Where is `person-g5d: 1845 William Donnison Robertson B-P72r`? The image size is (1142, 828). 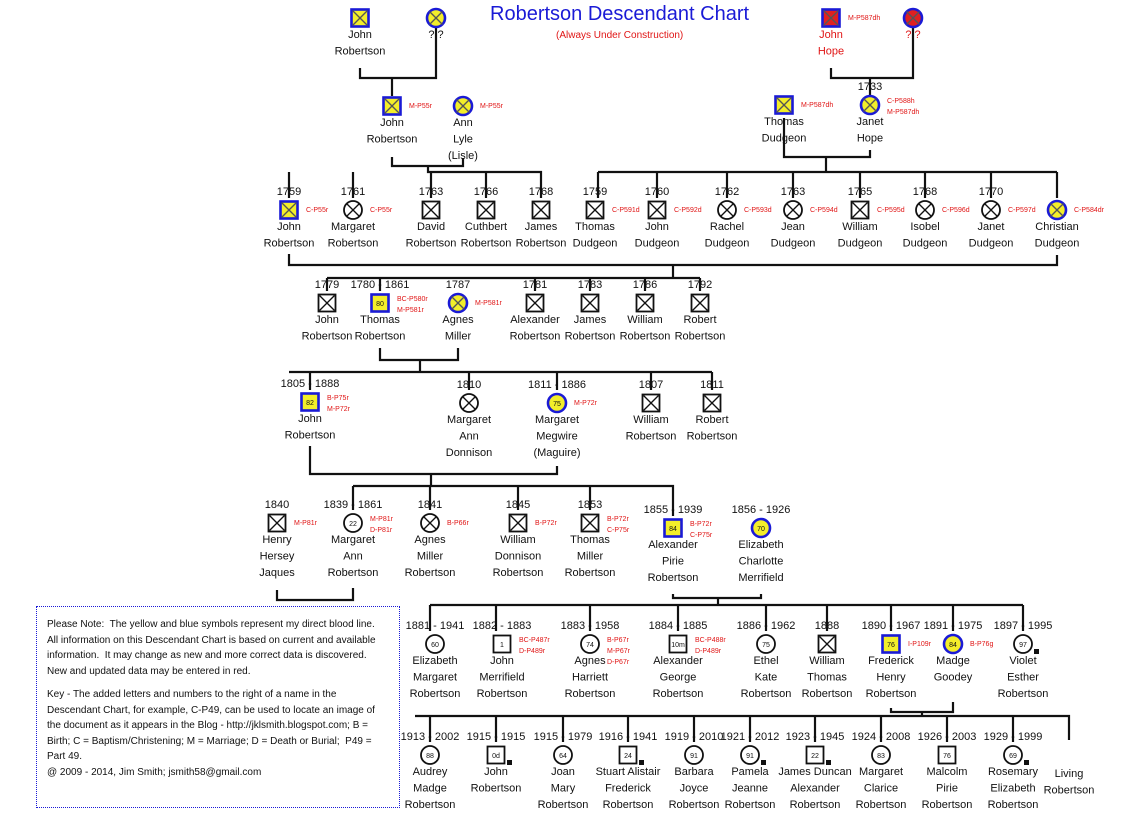
person-g5d: 1845 William Donnison Robertson B-P72r is located at coordinates (525, 539).